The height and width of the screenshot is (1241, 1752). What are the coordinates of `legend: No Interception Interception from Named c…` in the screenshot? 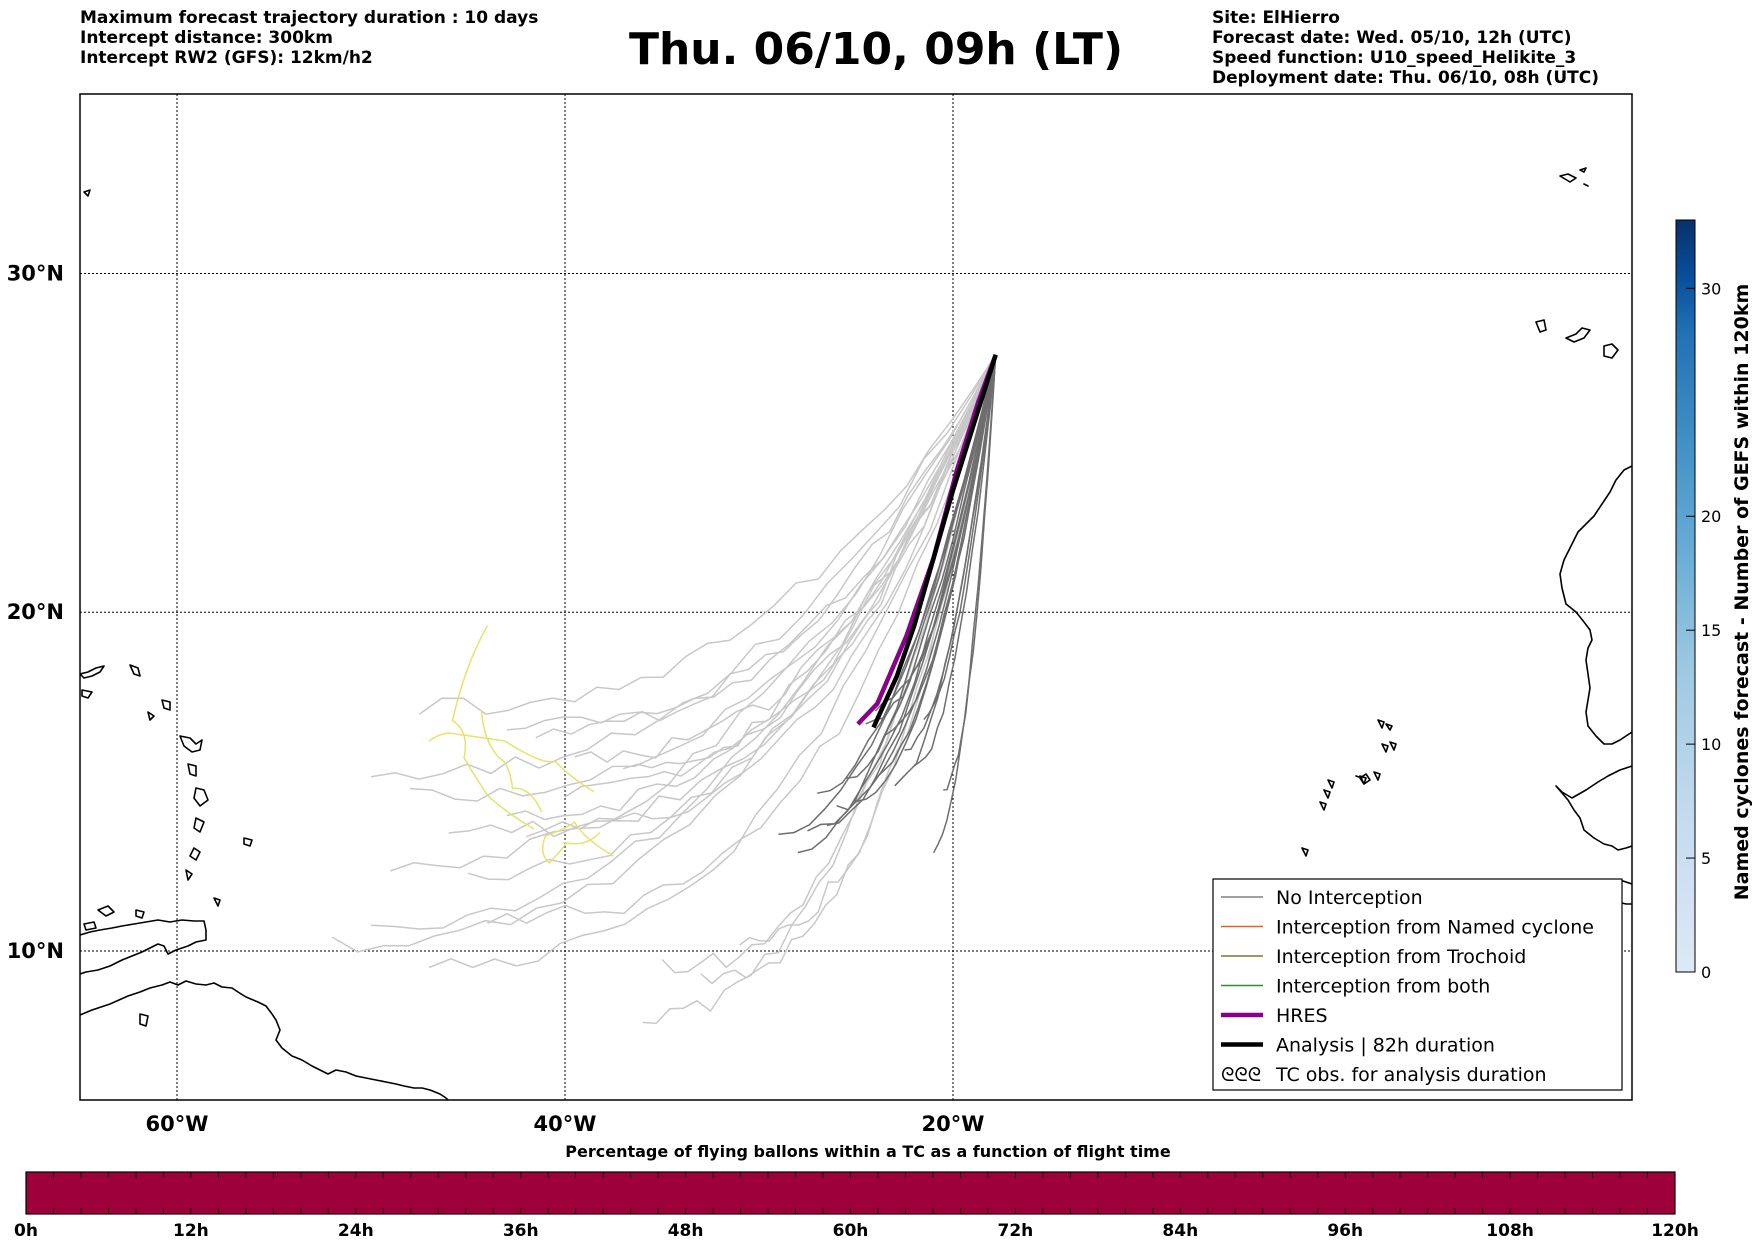 It's located at (1417, 984).